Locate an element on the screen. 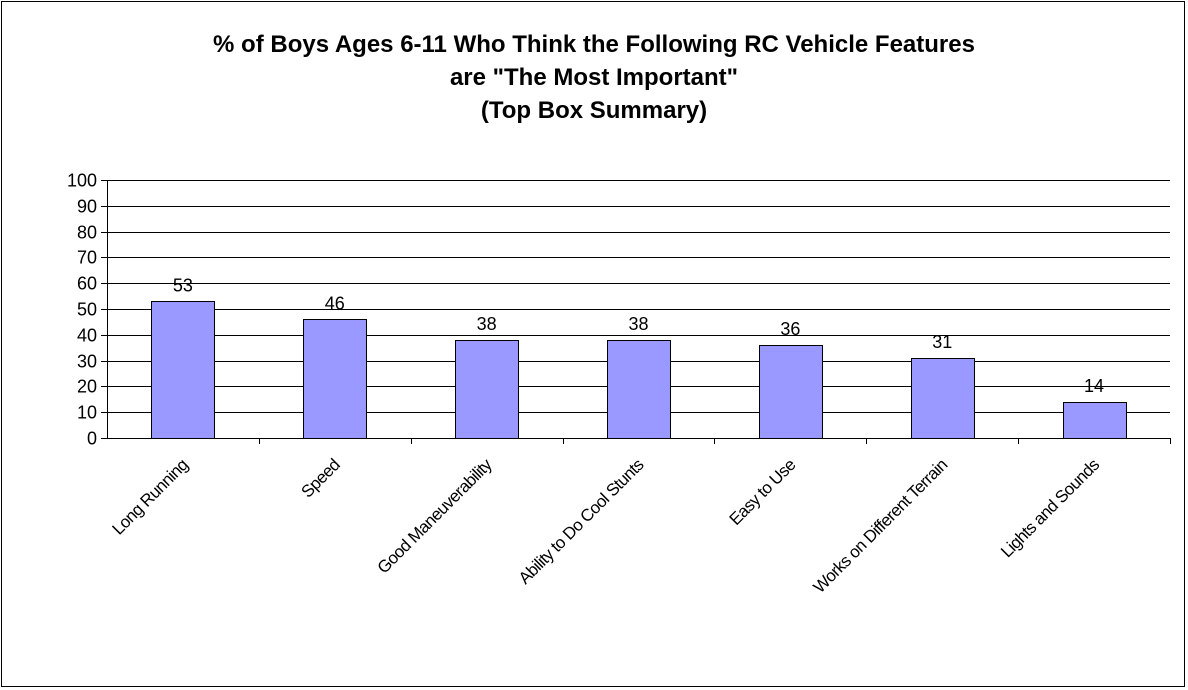 The image size is (1188, 690). data-label-7: 14 is located at coordinates (1094, 386).